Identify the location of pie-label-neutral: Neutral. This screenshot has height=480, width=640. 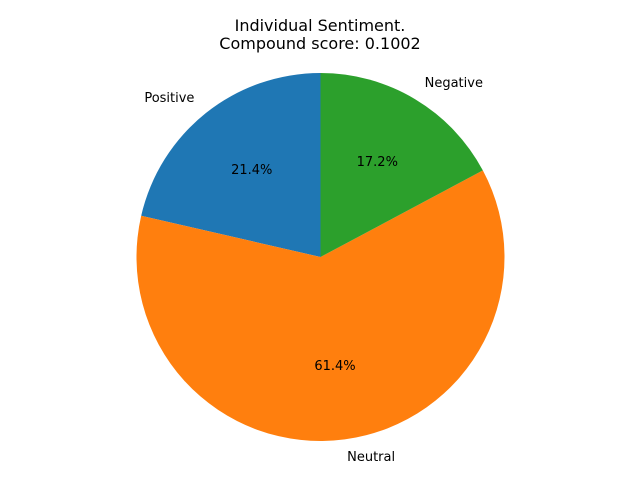
(371, 457).